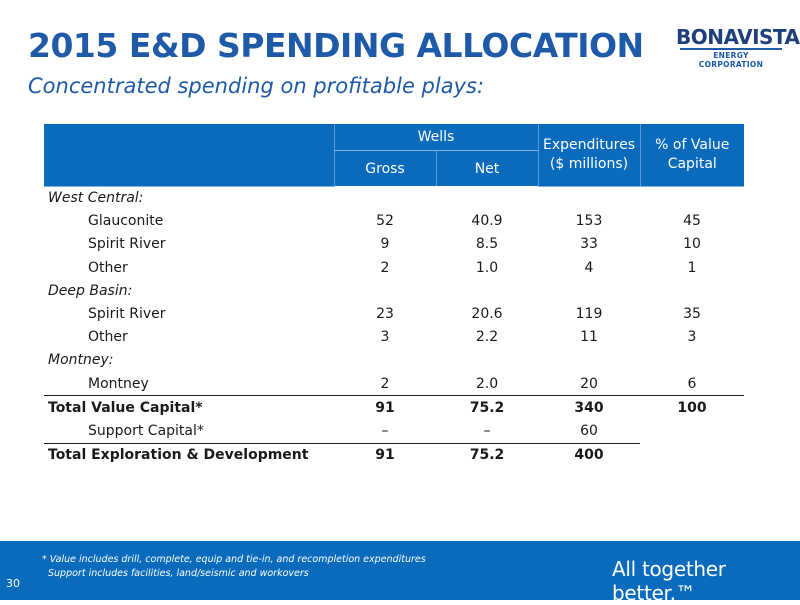 This screenshot has height=605, width=800. Describe the element at coordinates (692, 383) in the screenshot. I see `pct-cell: 6` at that location.